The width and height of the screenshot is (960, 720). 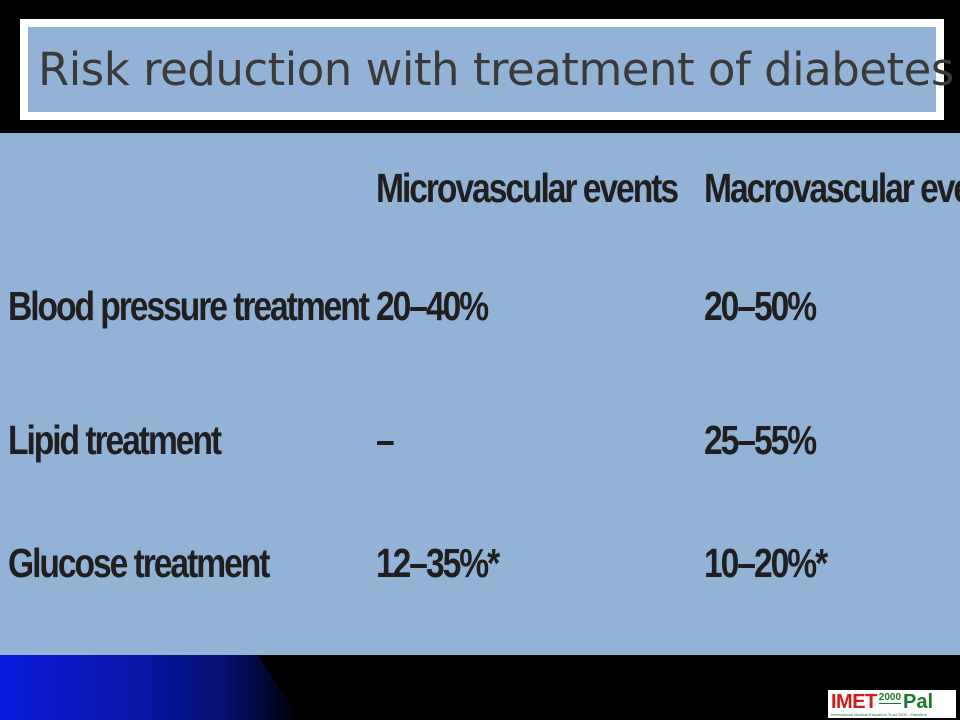 I want to click on cell-blood-pressure-macro: 20–50%, so click(x=760, y=306).